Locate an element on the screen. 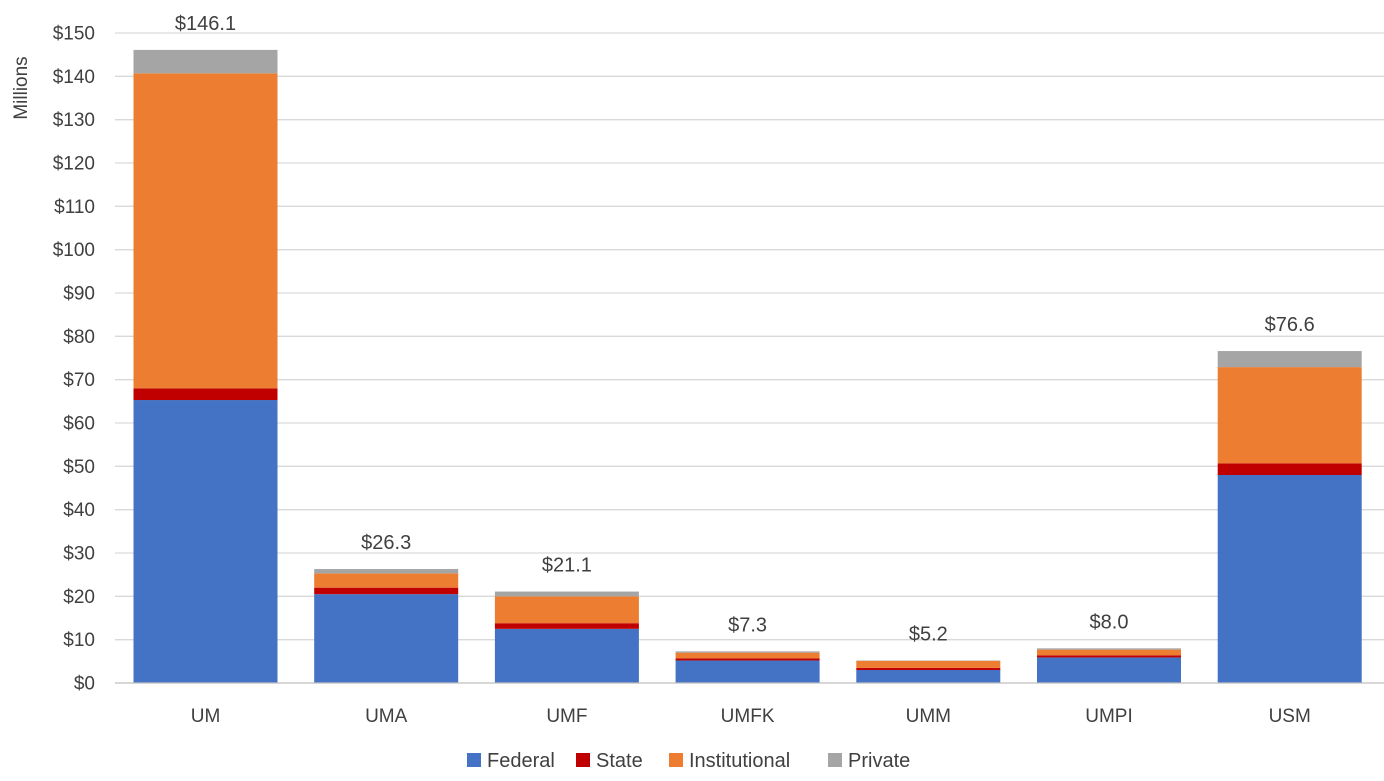 The width and height of the screenshot is (1384, 781). y-tick-label: $20 is located at coordinates (79, 597).